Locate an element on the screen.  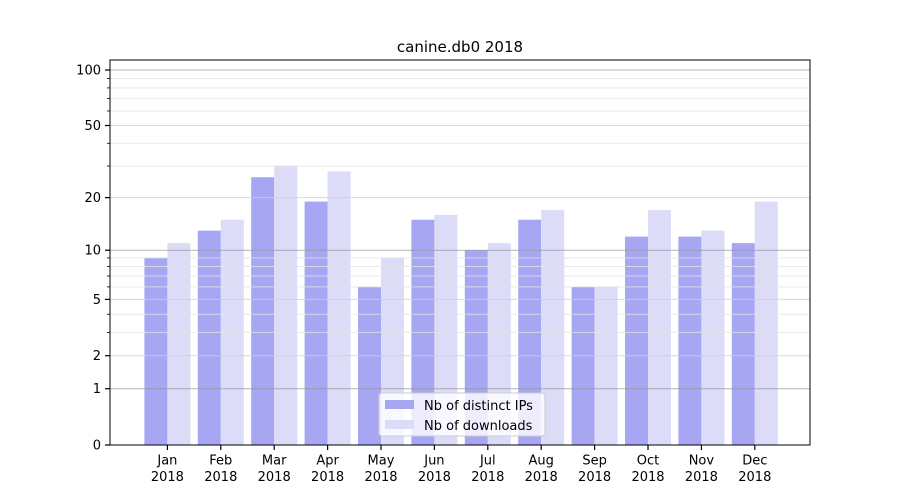
bar-mar-distinct-ips is located at coordinates (263, 311).